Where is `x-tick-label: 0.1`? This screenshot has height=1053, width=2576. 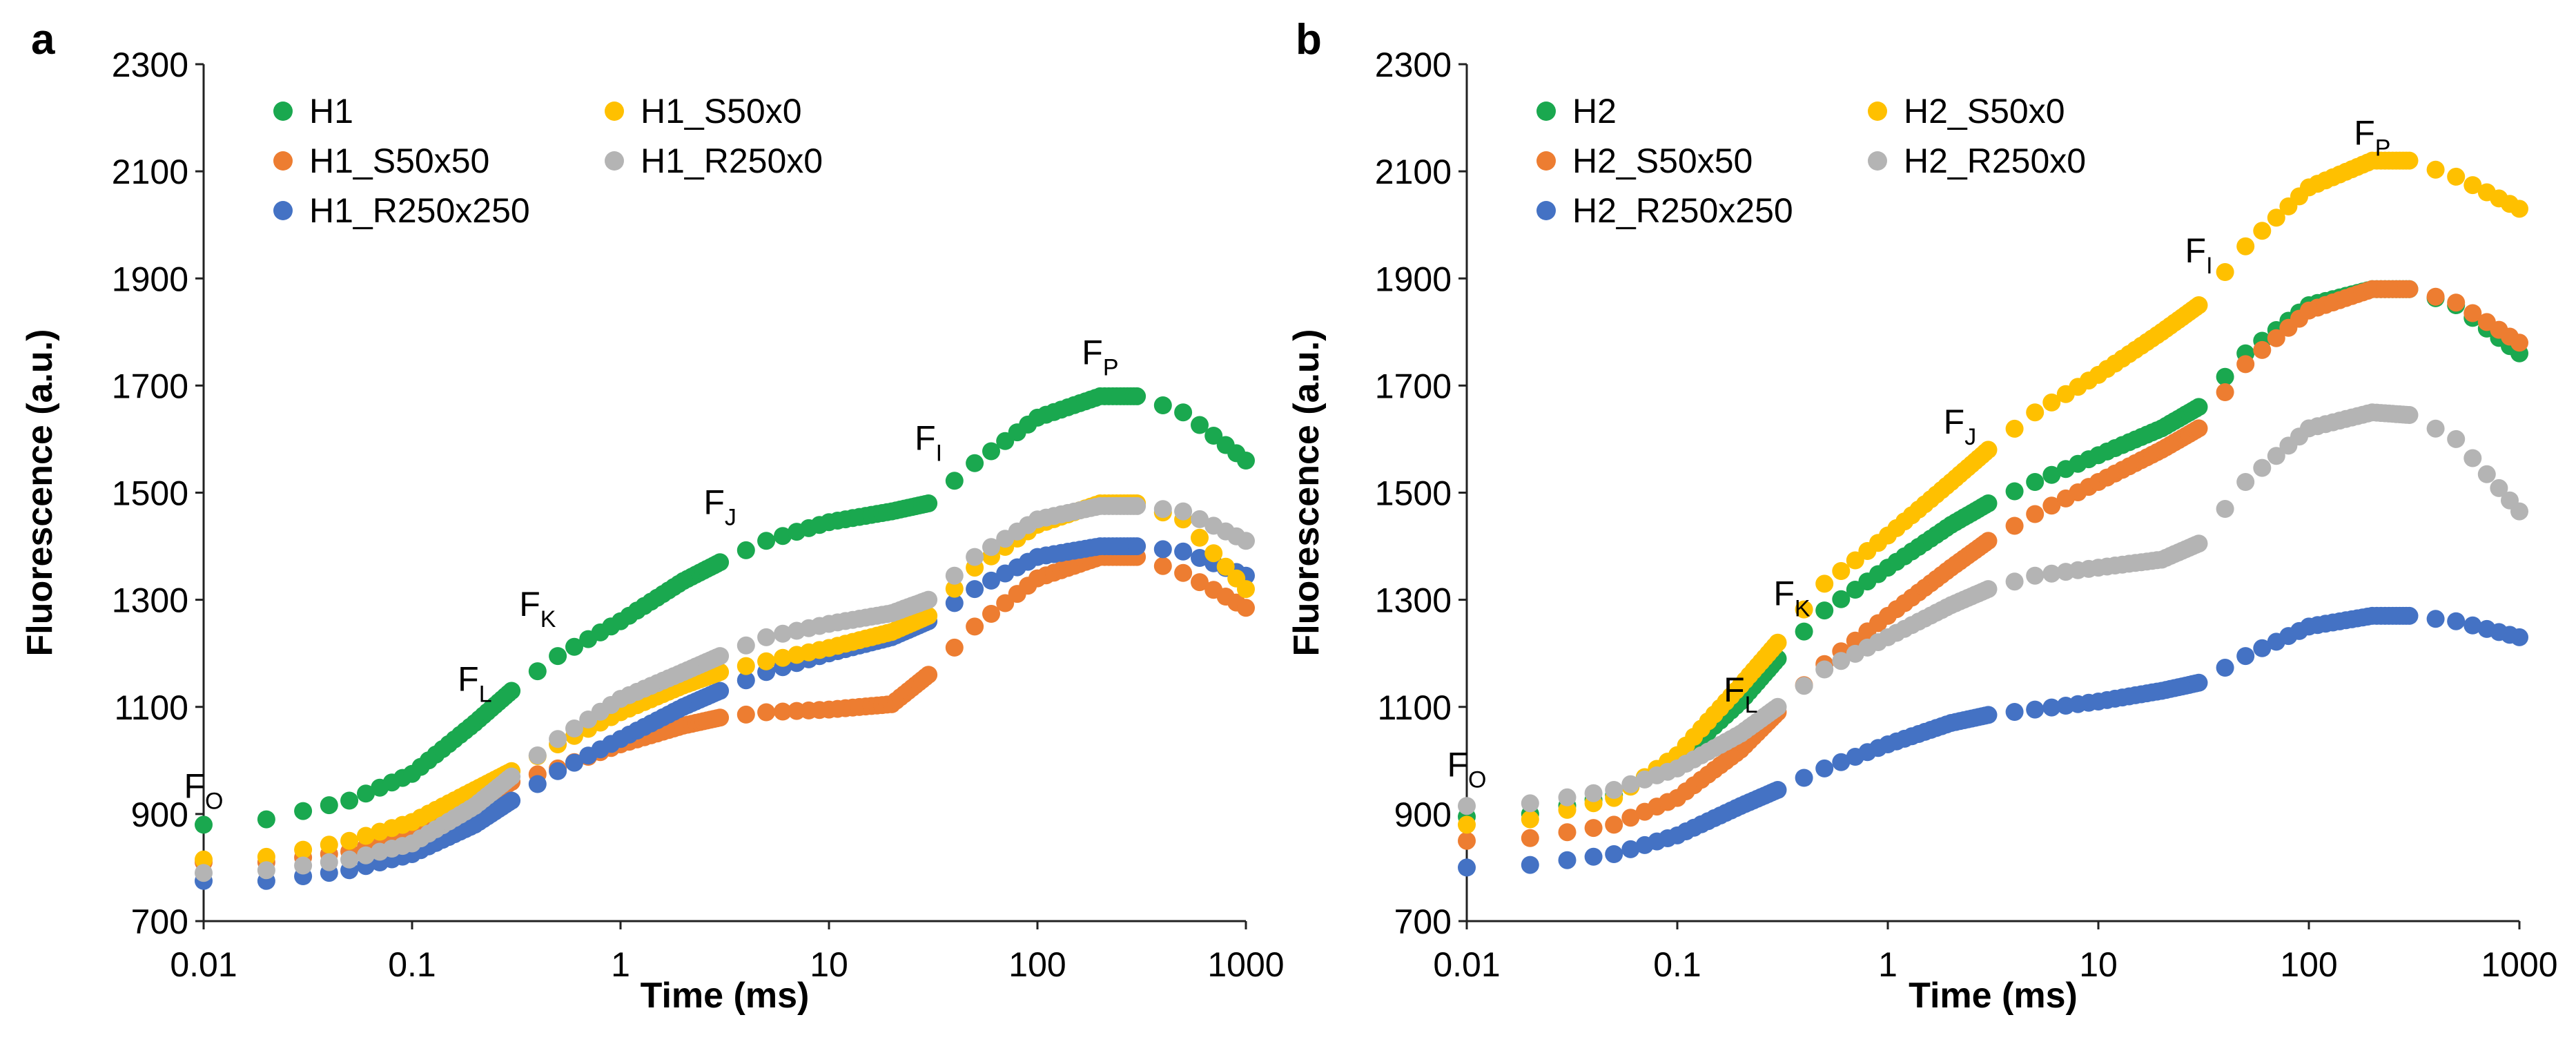
x-tick-label: 0.1 is located at coordinates (1677, 964).